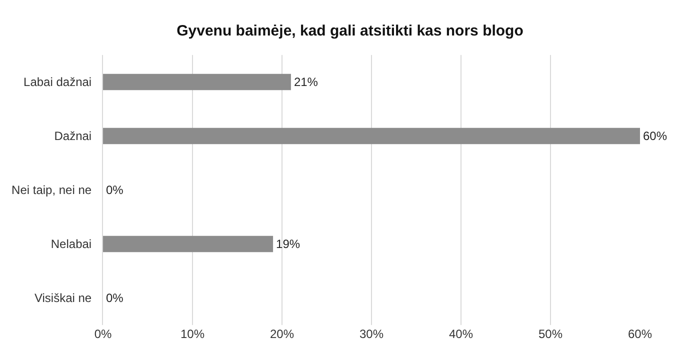  I want to click on x-tick-label: 10%, so click(192, 334).